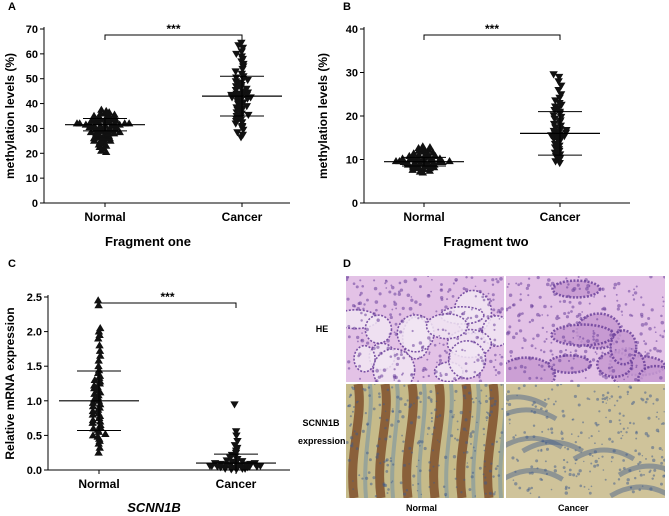 The height and width of the screenshot is (516, 669). I want to click on data-point-c-cancer, so click(255, 464).